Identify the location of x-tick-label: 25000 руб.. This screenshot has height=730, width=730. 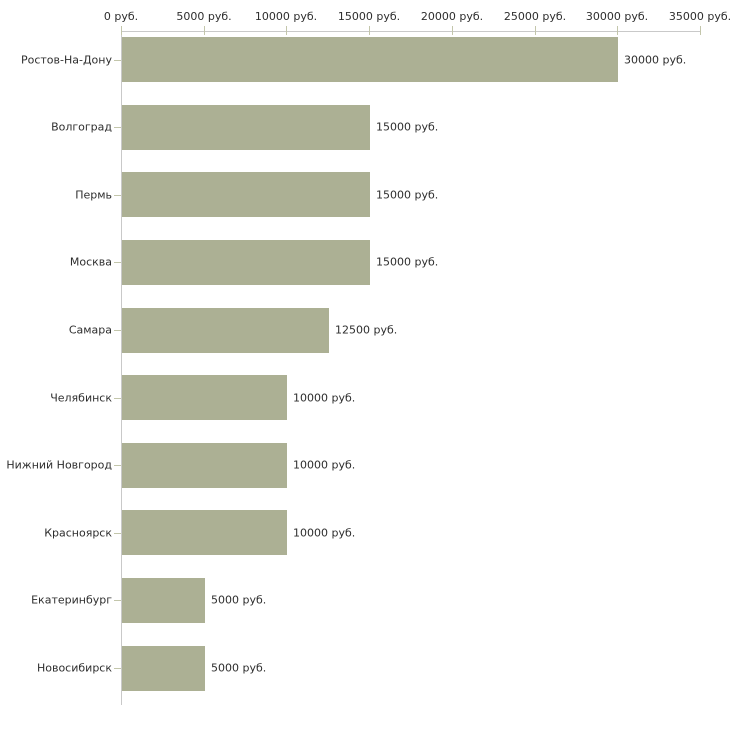
(535, 16).